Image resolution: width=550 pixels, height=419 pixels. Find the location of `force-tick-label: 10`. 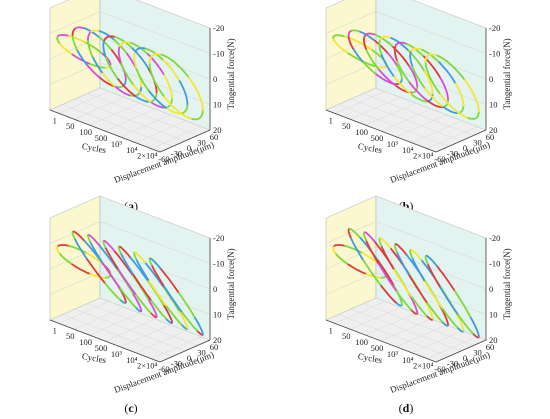

force-tick-label: 10 is located at coordinates (493, 105).